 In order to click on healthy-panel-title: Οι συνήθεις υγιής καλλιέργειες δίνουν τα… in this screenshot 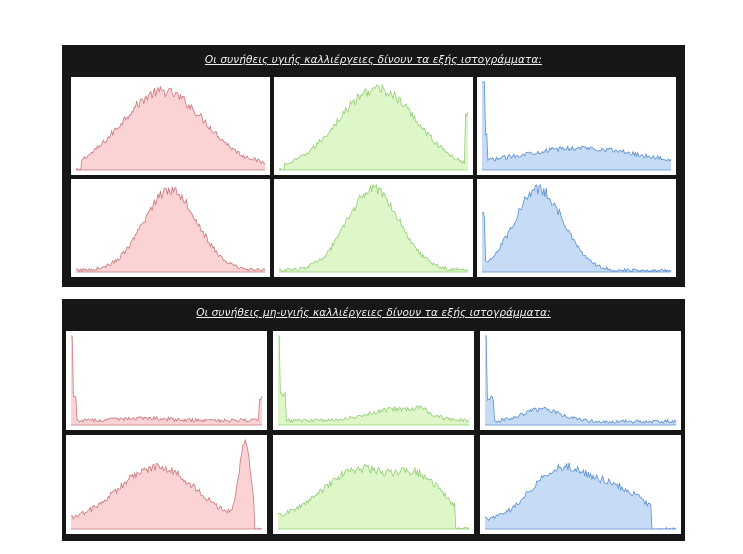, I will do `click(373, 60)`.